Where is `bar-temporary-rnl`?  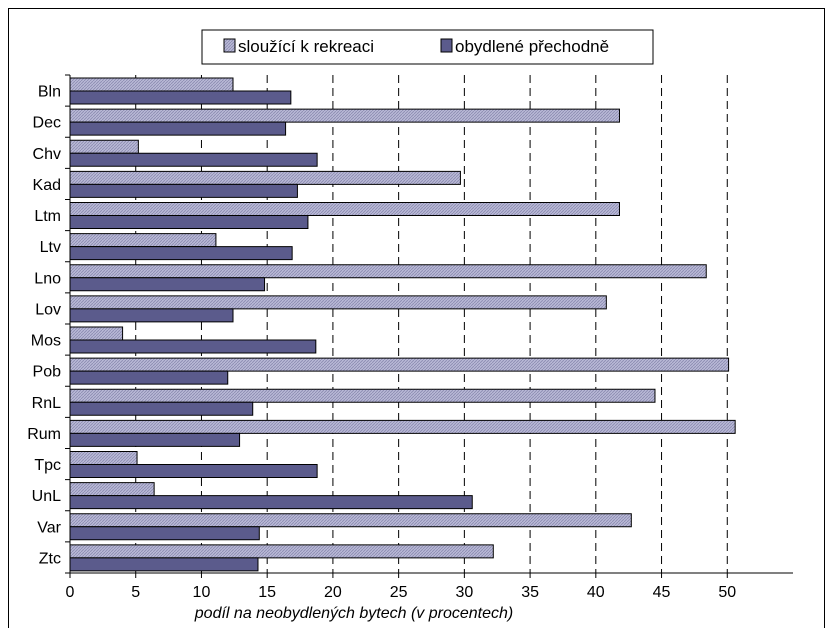 bar-temporary-rnl is located at coordinates (161, 408).